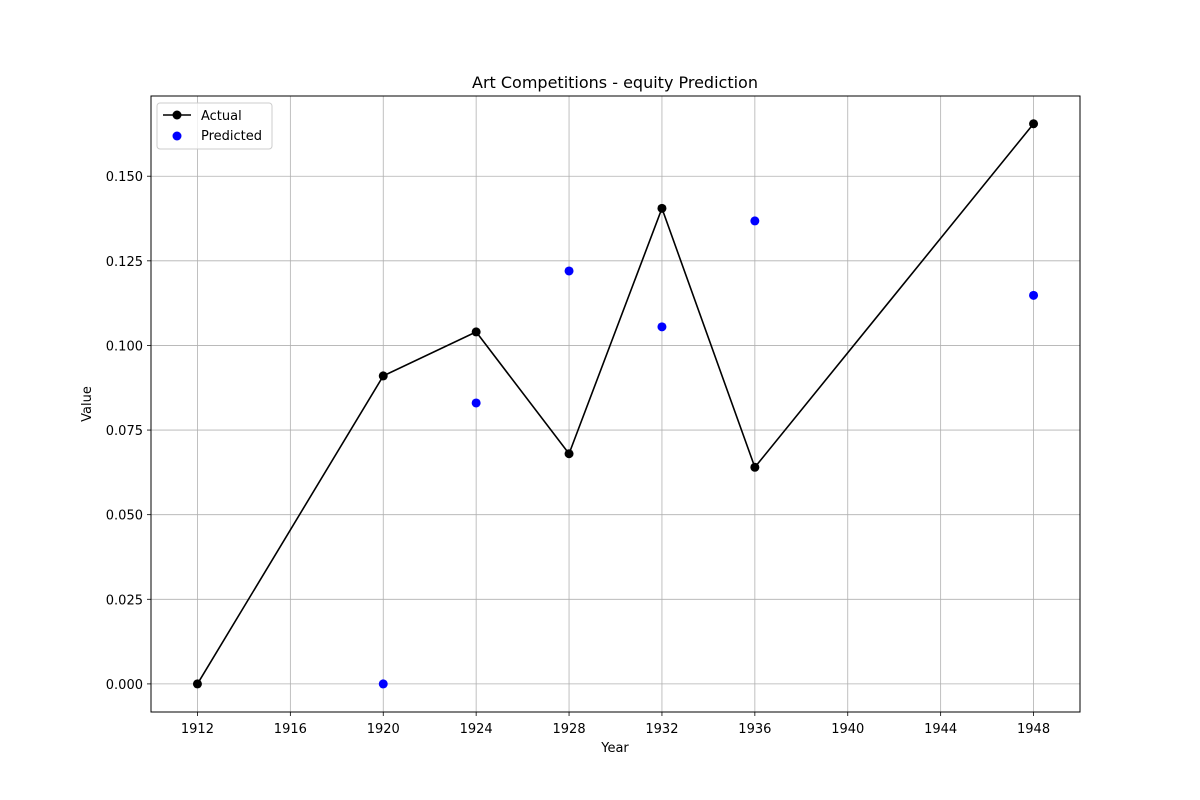 This screenshot has width=1200, height=800. I want to click on legend-actual-marker, so click(177, 115).